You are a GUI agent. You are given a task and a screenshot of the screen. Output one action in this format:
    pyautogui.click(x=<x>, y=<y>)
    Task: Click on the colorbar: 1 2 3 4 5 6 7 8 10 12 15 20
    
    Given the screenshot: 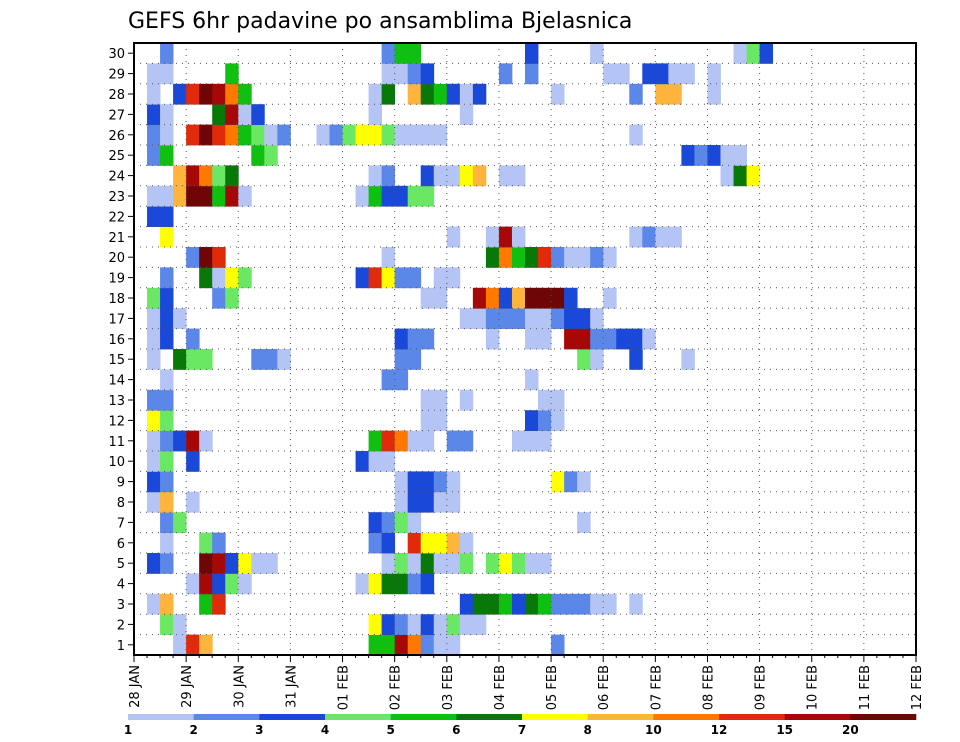 What is the action you would take?
    pyautogui.click(x=520, y=725)
    